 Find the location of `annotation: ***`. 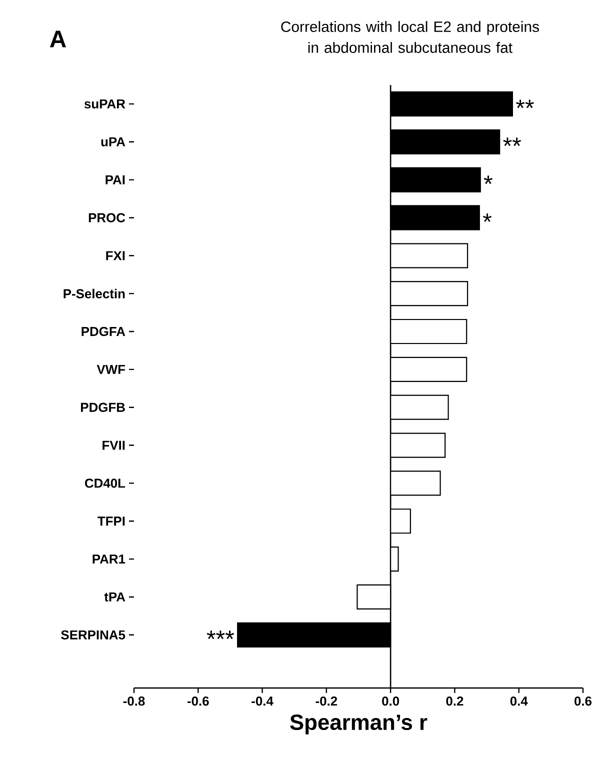

annotation: *** is located at coordinates (220, 635).